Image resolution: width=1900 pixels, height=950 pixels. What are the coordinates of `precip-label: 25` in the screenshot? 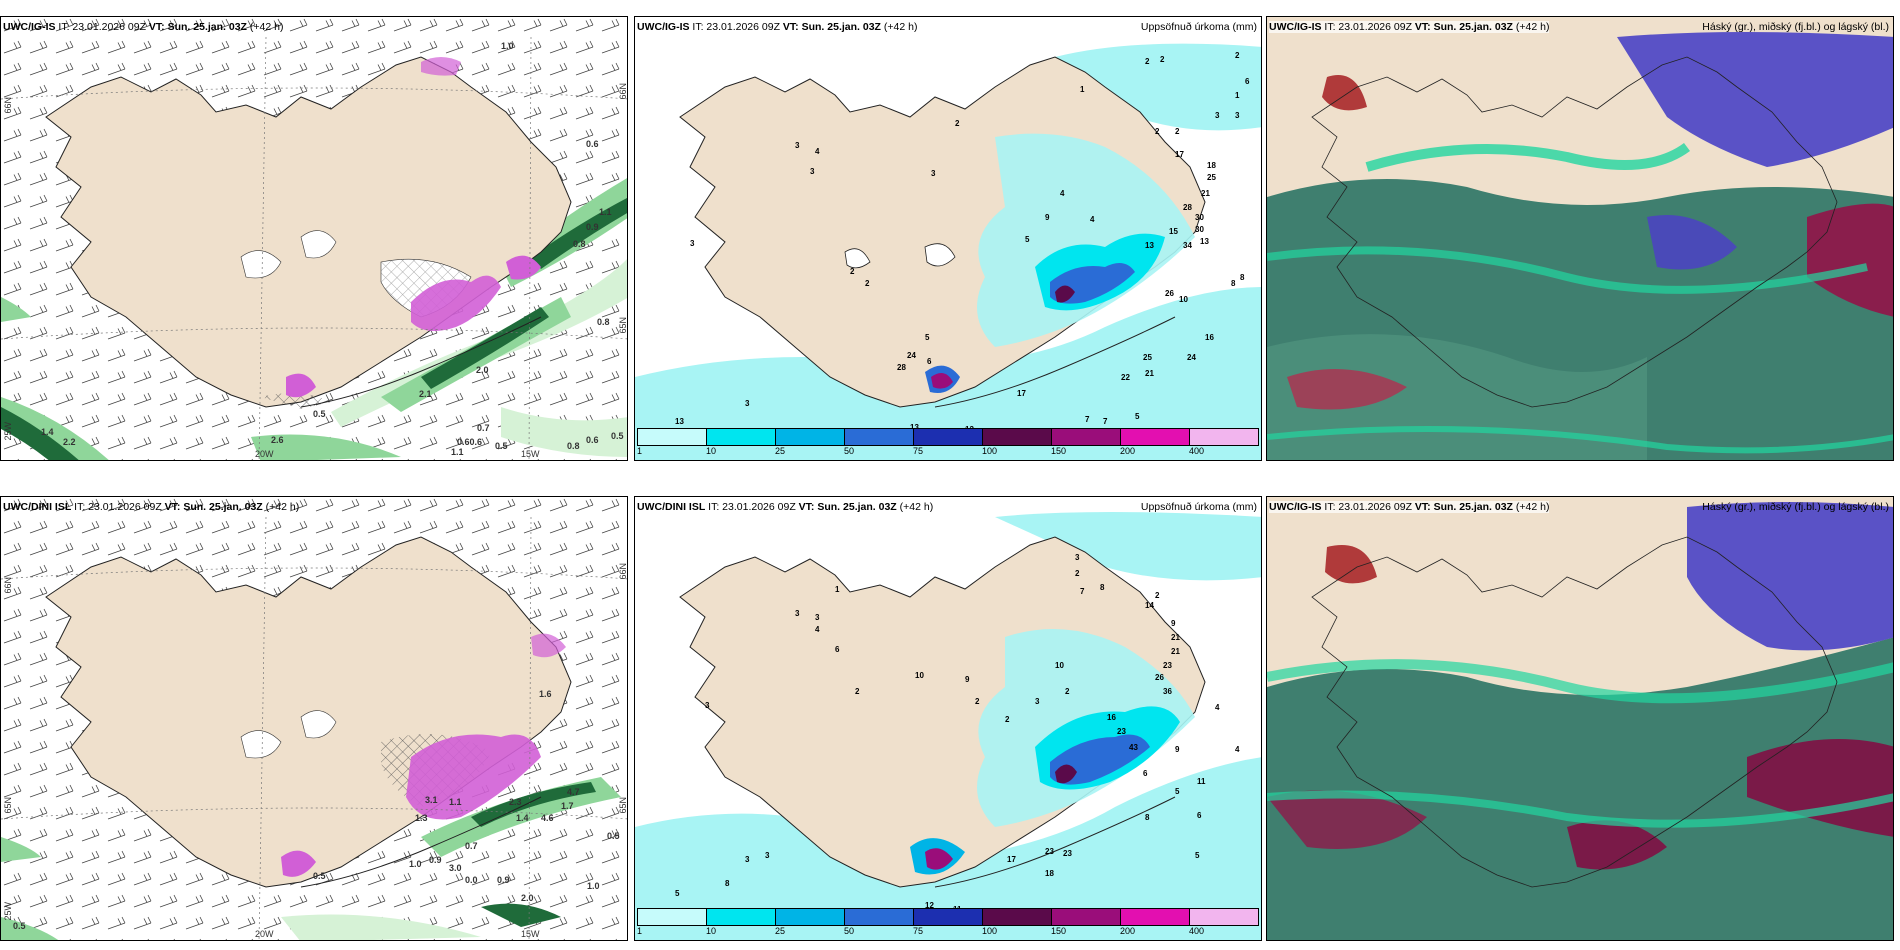 It's located at (1211, 177).